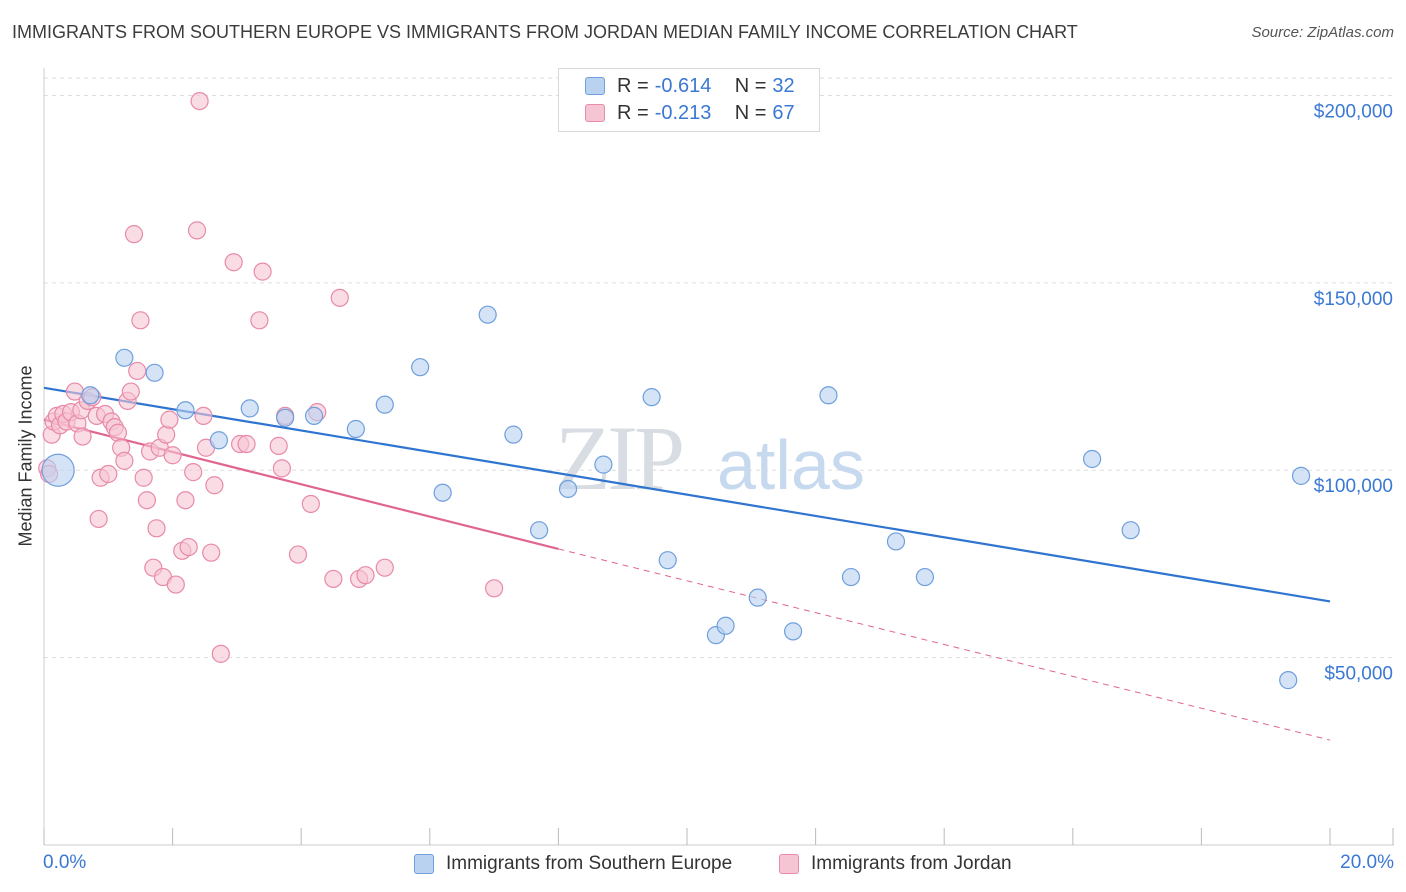 Image resolution: width=1406 pixels, height=892 pixels. I want to click on r-value: -0.213, so click(683, 112).